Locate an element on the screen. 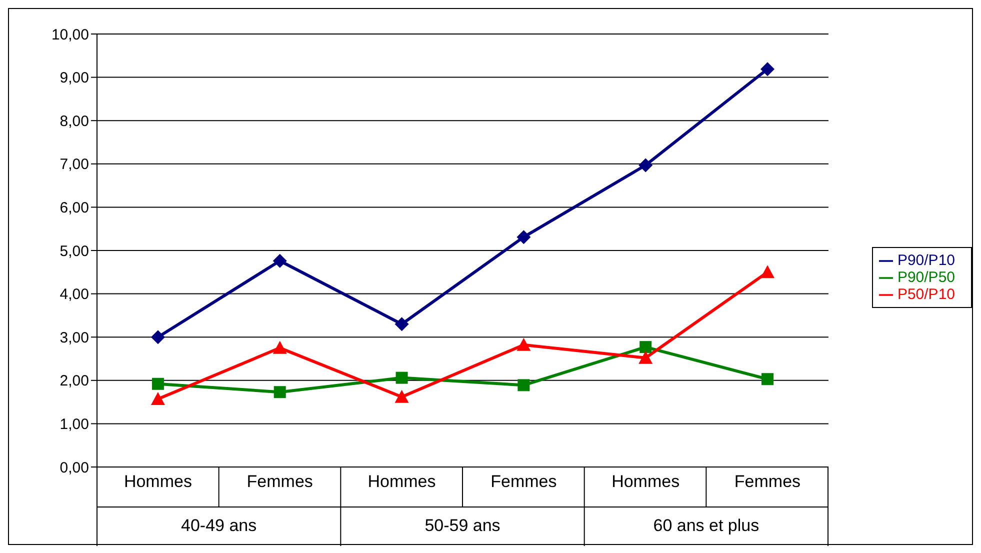 This screenshot has width=981, height=553. y-tick-label: 10,00 is located at coordinates (70, 35).